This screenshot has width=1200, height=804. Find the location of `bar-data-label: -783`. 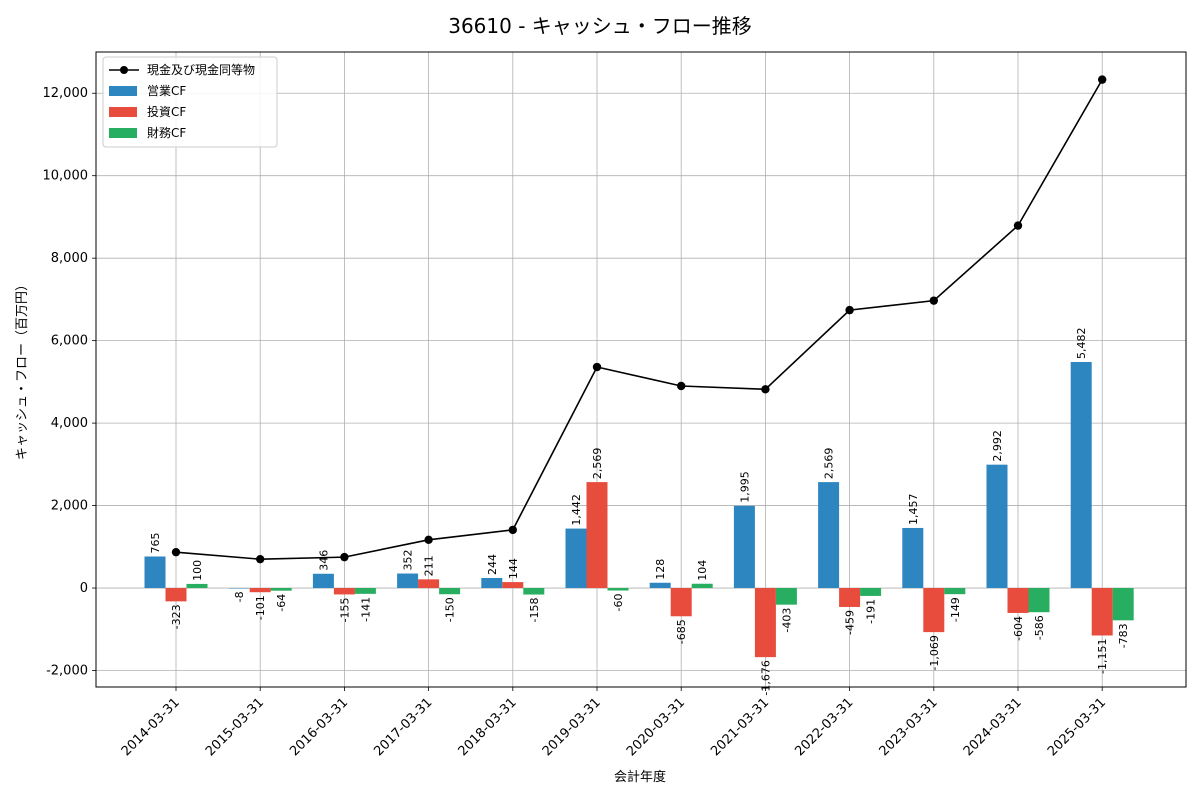

bar-data-label: -783 is located at coordinates (1123, 635).